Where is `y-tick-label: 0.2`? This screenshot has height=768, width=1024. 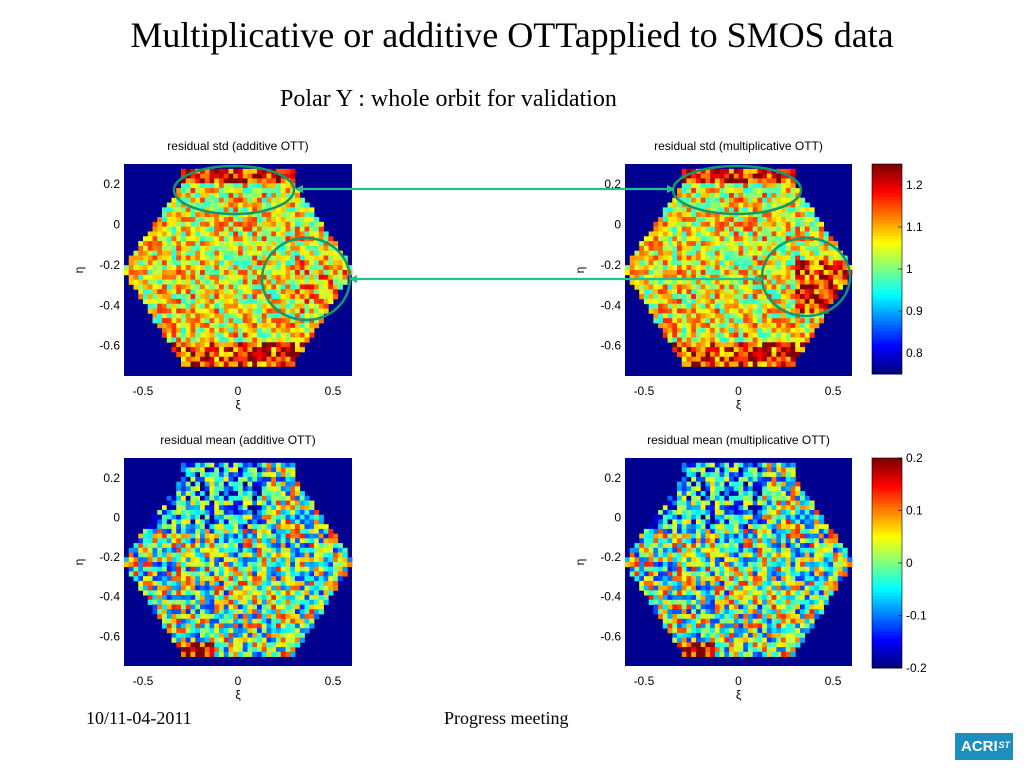
y-tick-label: 0.2 is located at coordinates (111, 184).